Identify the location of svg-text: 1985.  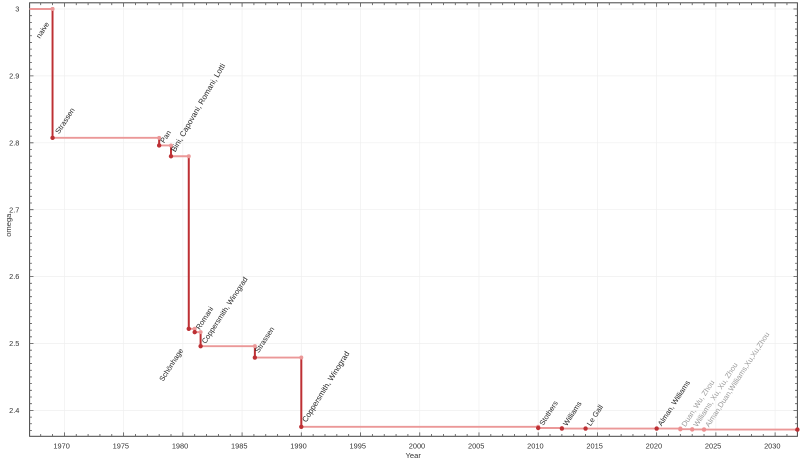
(239, 445).